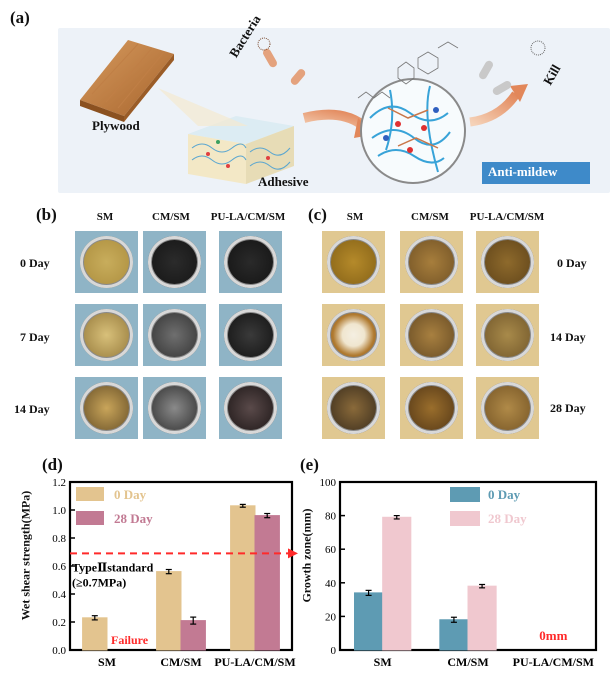 Image resolution: width=615 pixels, height=678 pixels. Describe the element at coordinates (355, 217) in the screenshot. I see `c-col-sm: SM` at that location.